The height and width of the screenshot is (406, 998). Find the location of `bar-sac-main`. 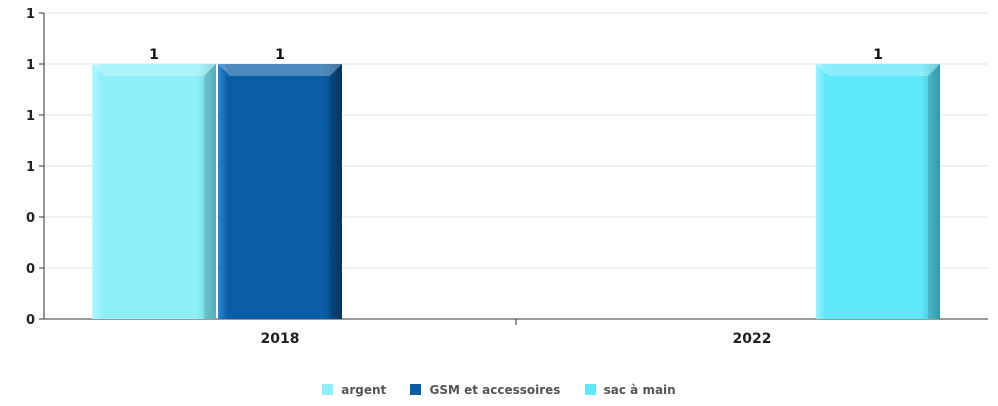

bar-sac-main is located at coordinates (878, 191).